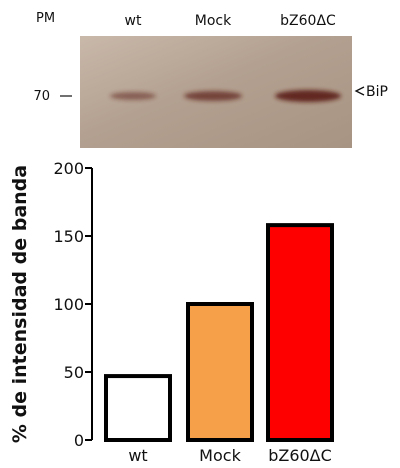 The image size is (400, 468). I want to click on y-axis-label: % de intensidad de banda, so click(20, 304).